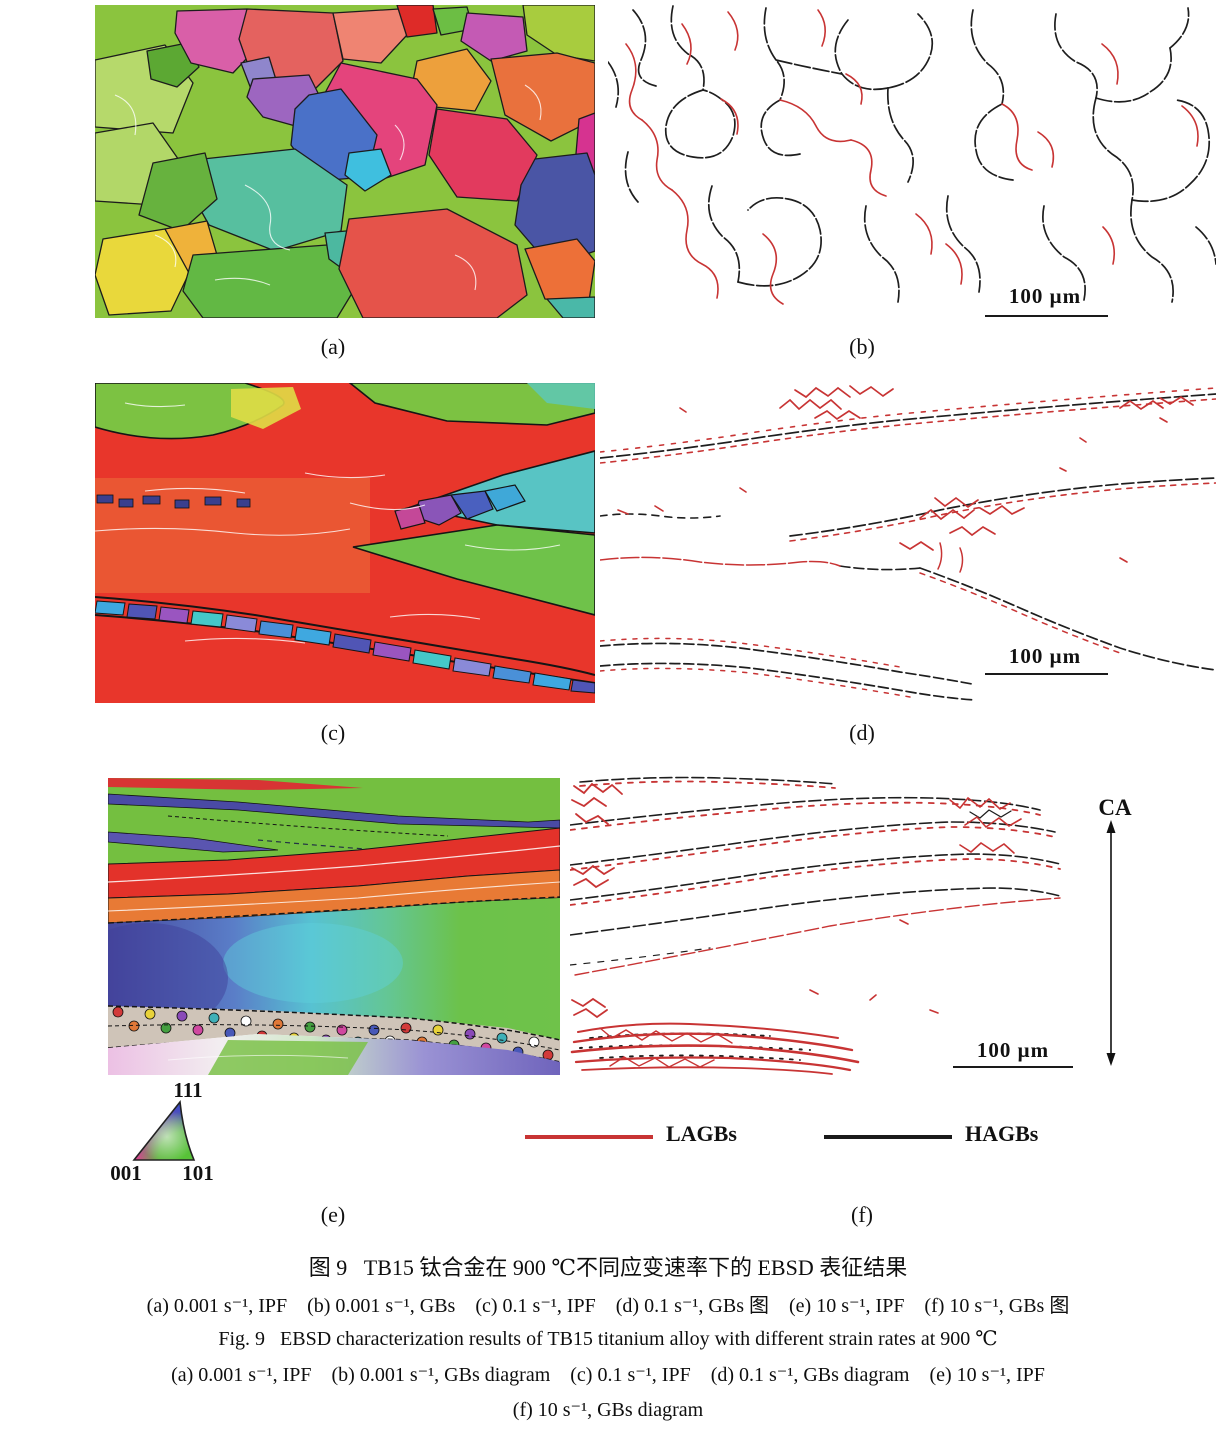 The image size is (1216, 1440). What do you see at coordinates (1115, 807) in the screenshot?
I see `compression-axis-label: CA` at bounding box center [1115, 807].